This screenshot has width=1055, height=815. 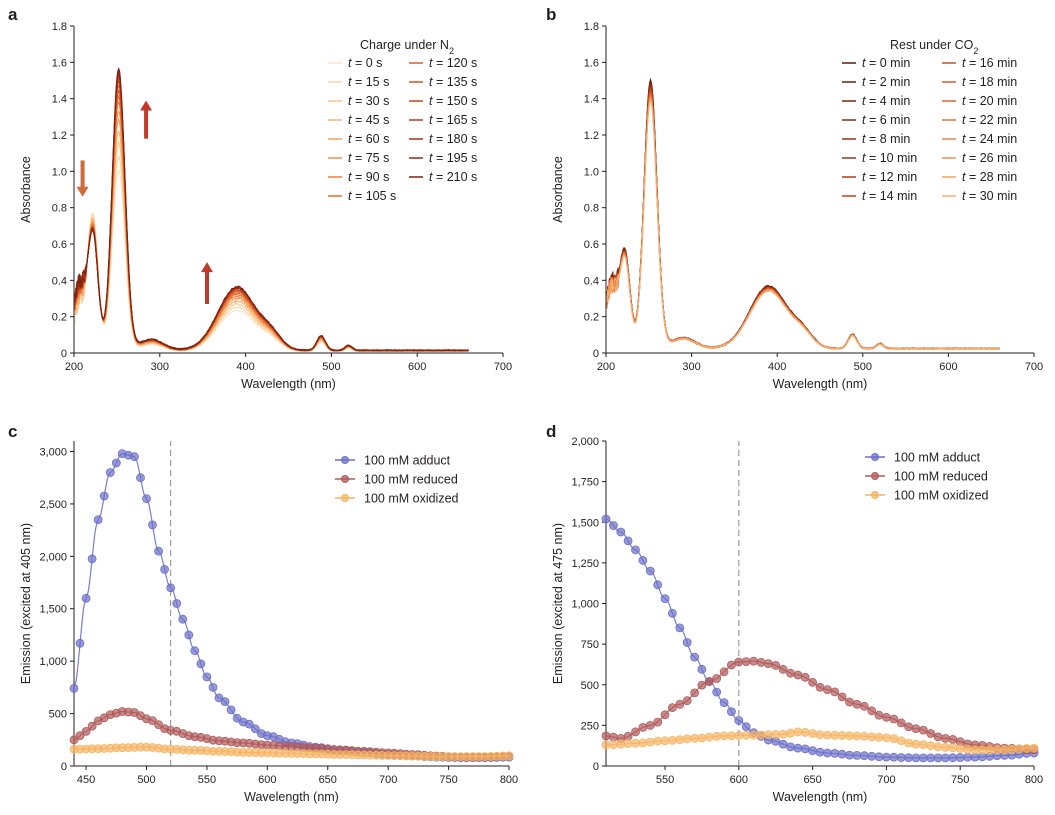 What do you see at coordinates (558, 189) in the screenshot?
I see `b-y-axis-label: Absorbance` at bounding box center [558, 189].